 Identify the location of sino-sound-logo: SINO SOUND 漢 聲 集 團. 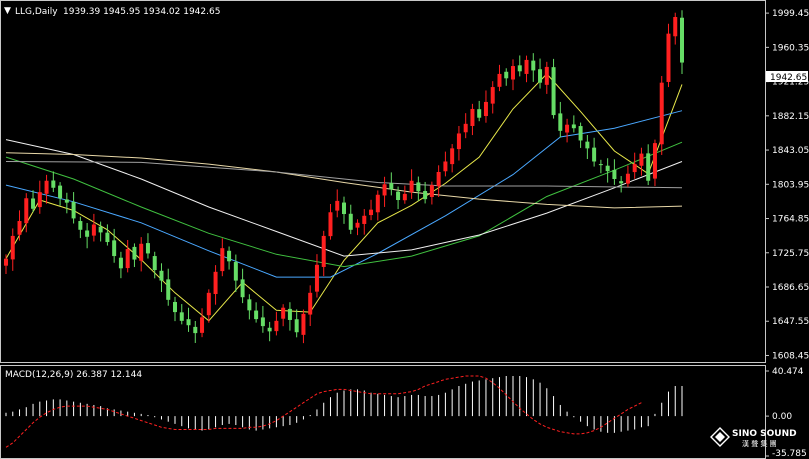
(753, 437).